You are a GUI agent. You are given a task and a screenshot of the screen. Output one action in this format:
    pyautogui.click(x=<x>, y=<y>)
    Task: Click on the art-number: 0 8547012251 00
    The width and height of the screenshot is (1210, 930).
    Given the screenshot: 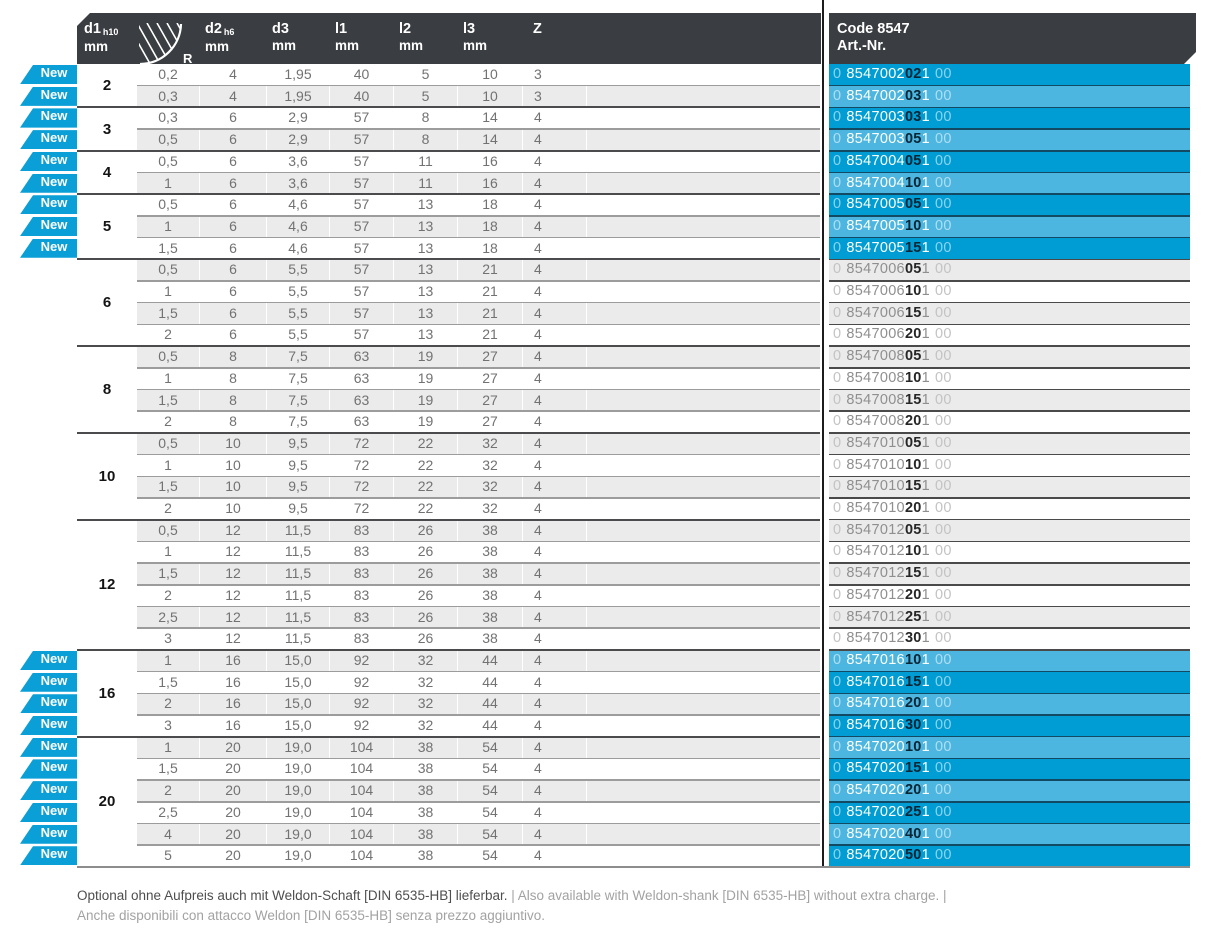 What is the action you would take?
    pyautogui.click(x=1009, y=617)
    